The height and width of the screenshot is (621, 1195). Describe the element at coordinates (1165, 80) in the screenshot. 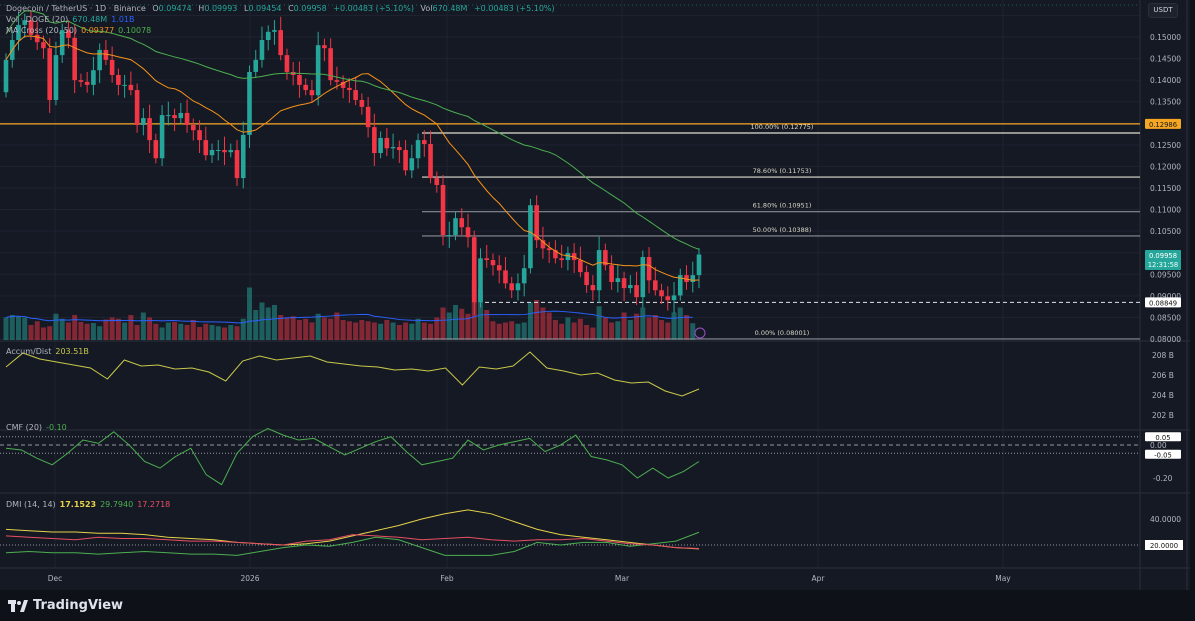

I see `price-axis-label: 0.14000` at that location.